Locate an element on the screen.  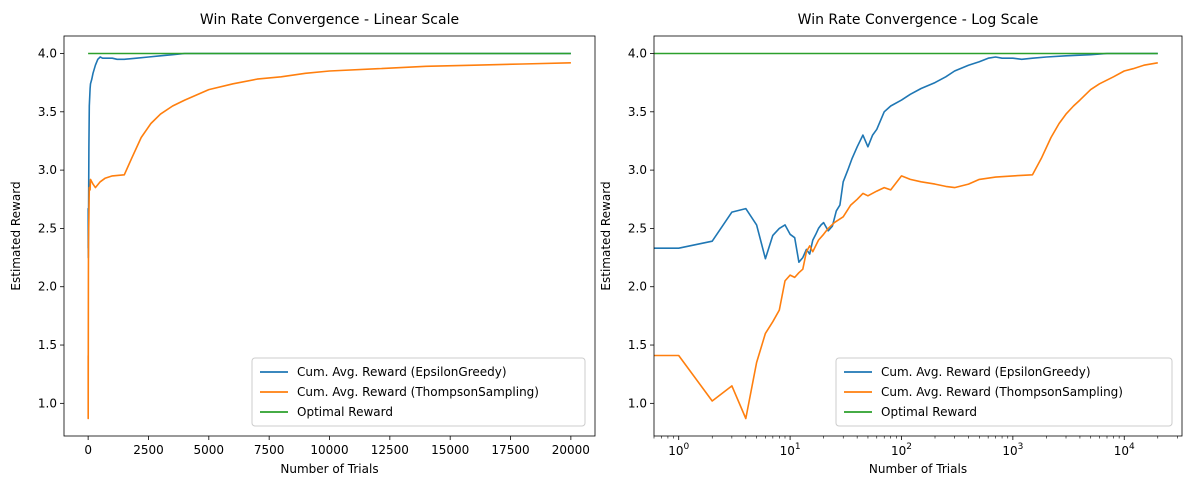
x-tick-label: 0 is located at coordinates (88, 450).